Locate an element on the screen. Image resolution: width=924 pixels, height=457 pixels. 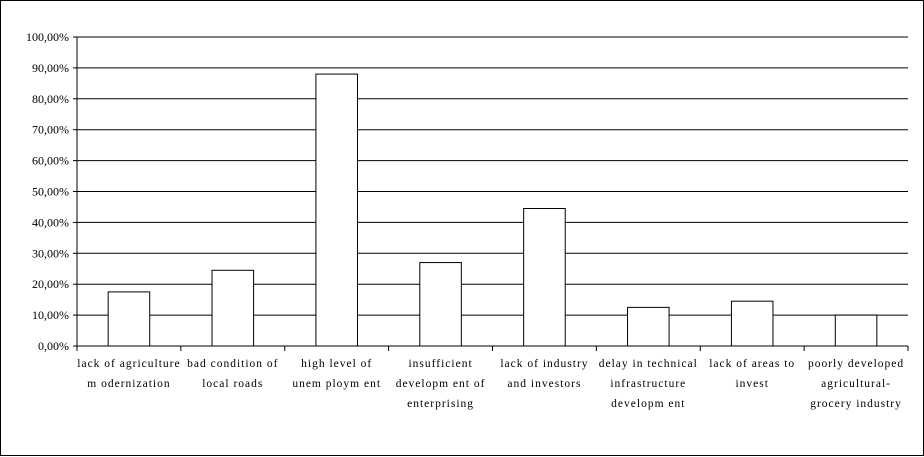
y-tick-label: 70,00% is located at coordinates (50, 130).